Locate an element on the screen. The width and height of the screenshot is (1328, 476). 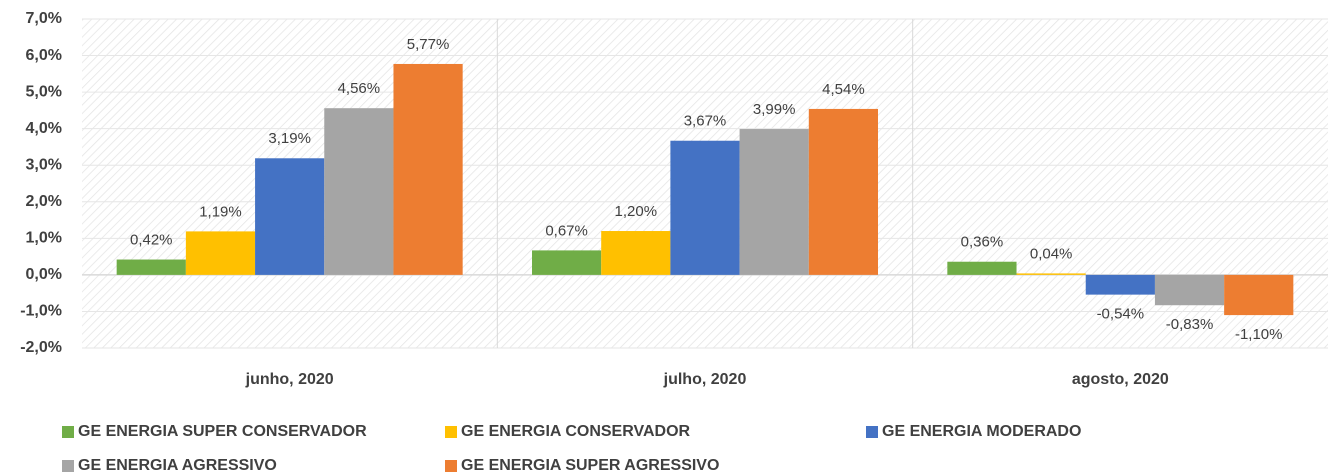
y-tick-label: 7,0% is located at coordinates (44, 18).